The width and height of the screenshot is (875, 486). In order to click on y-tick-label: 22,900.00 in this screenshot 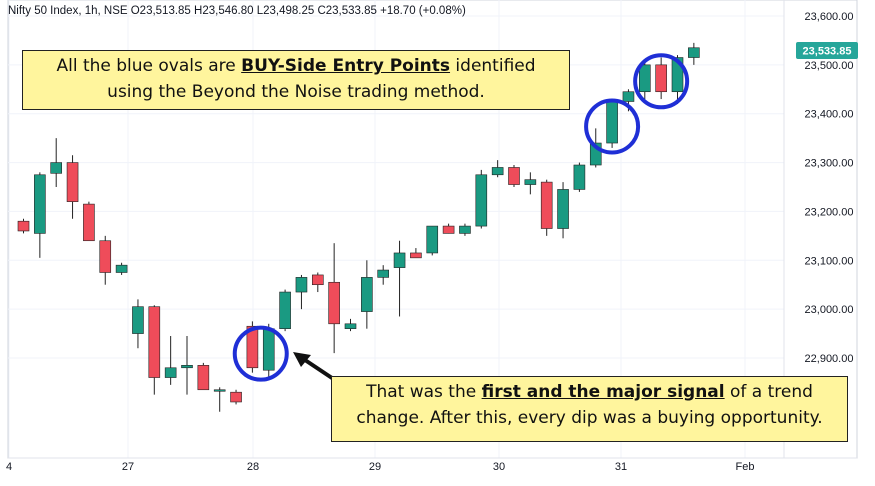, I will do `click(829, 359)`.